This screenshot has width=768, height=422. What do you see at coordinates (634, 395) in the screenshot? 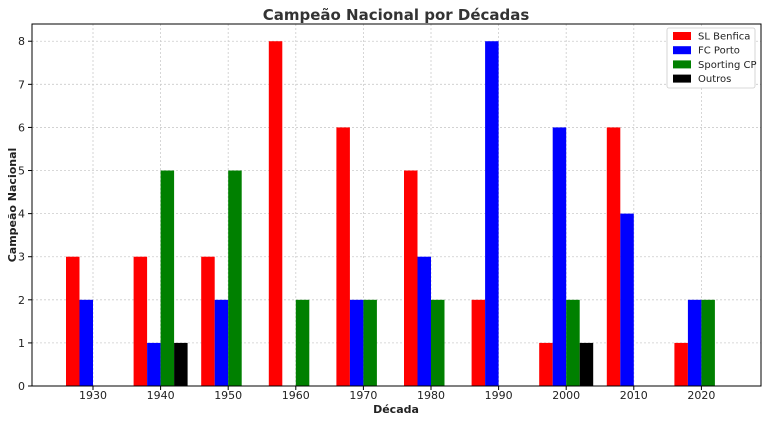
I see `x-tick-label: 2010` at bounding box center [634, 395].